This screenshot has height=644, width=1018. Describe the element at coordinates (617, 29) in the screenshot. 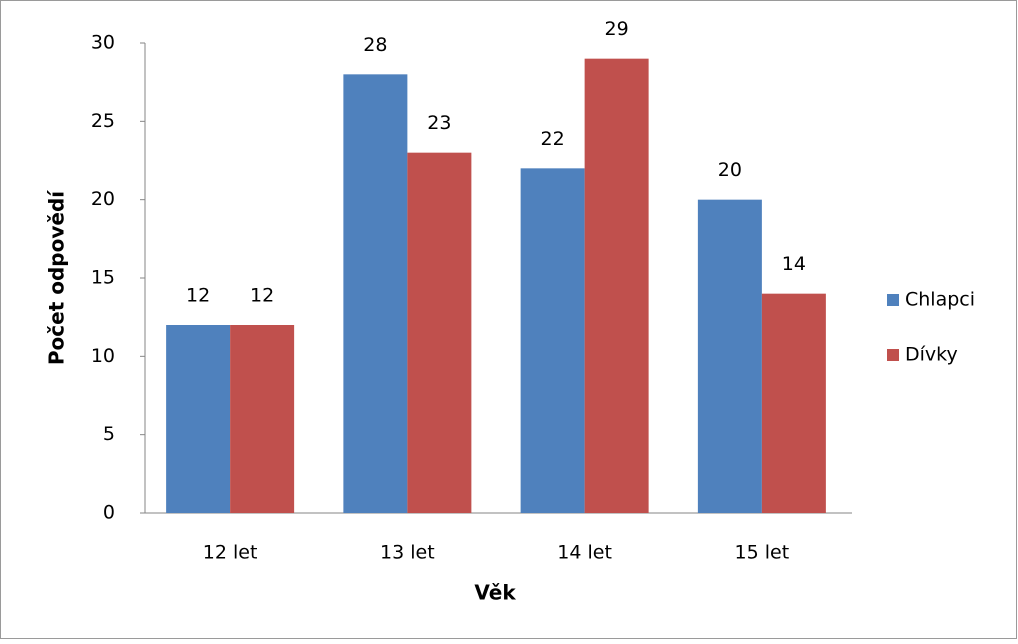

I see `data-label: 29` at that location.